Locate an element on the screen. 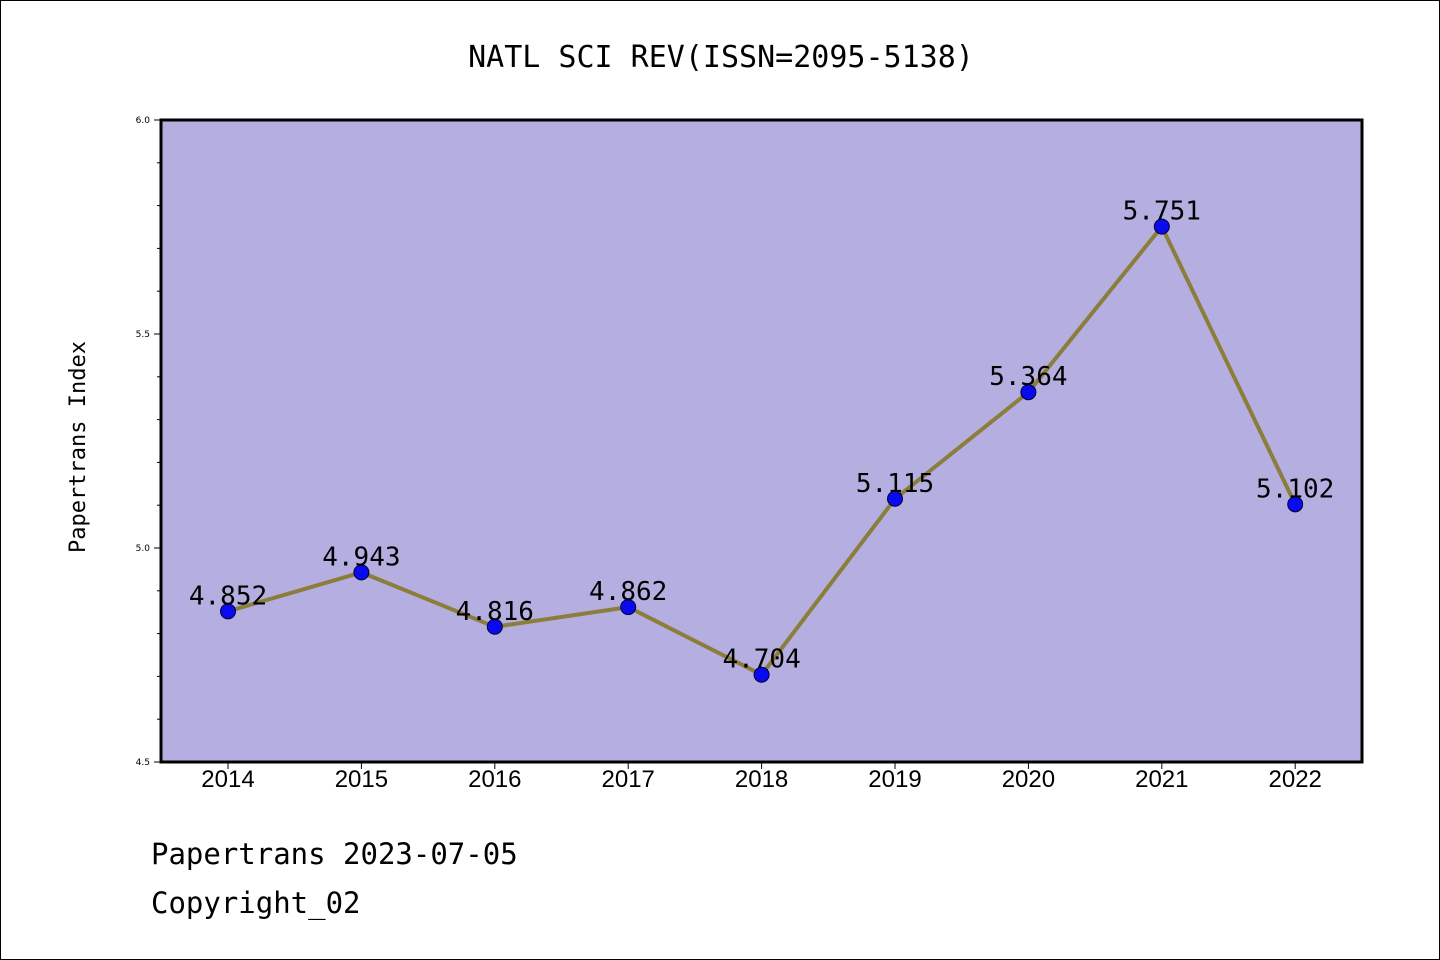 This screenshot has height=960, width=1440. x-tick-label: 2015 is located at coordinates (361, 779).